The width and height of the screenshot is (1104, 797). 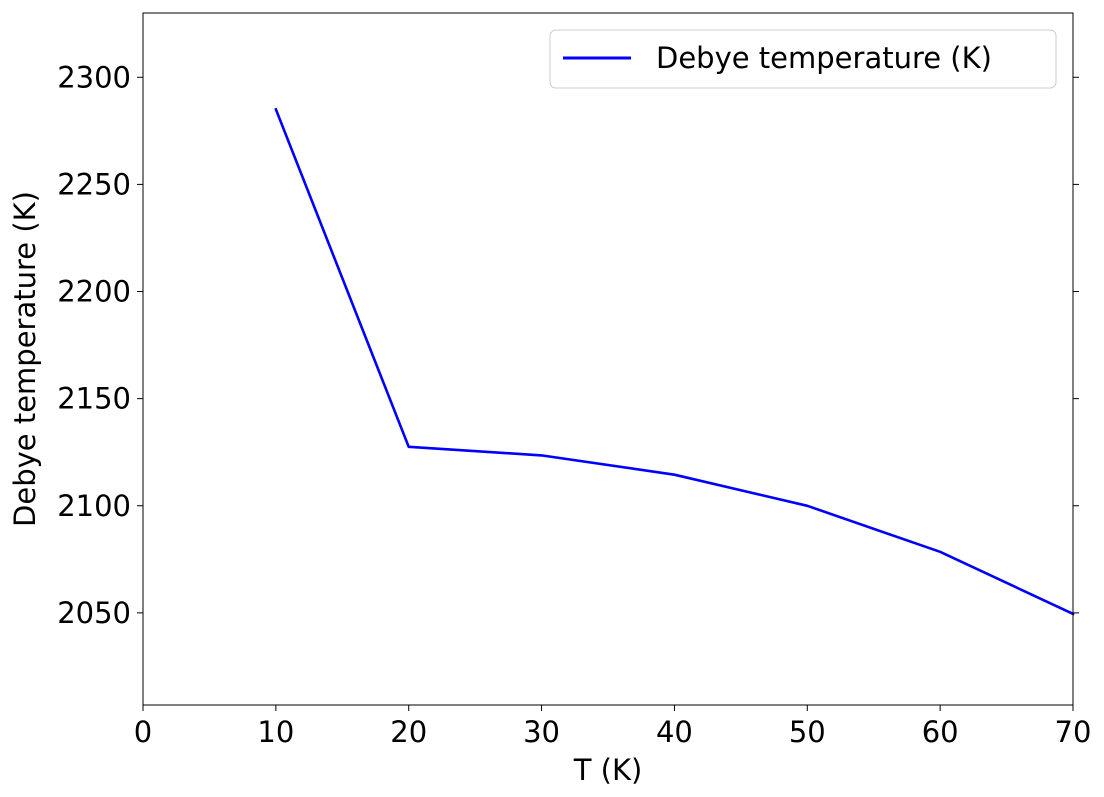 What do you see at coordinates (94, 613) in the screenshot?
I see `y-tick-label: 2050` at bounding box center [94, 613].